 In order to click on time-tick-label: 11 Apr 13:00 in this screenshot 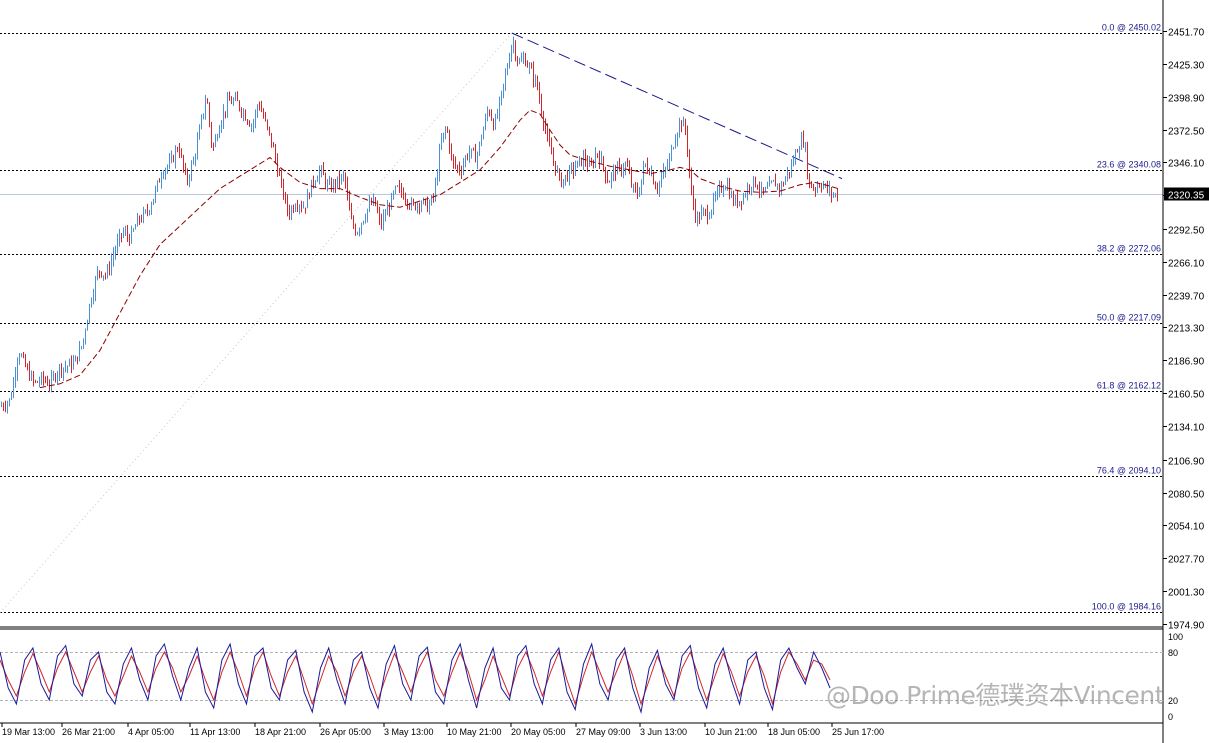, I will do `click(215, 732)`.